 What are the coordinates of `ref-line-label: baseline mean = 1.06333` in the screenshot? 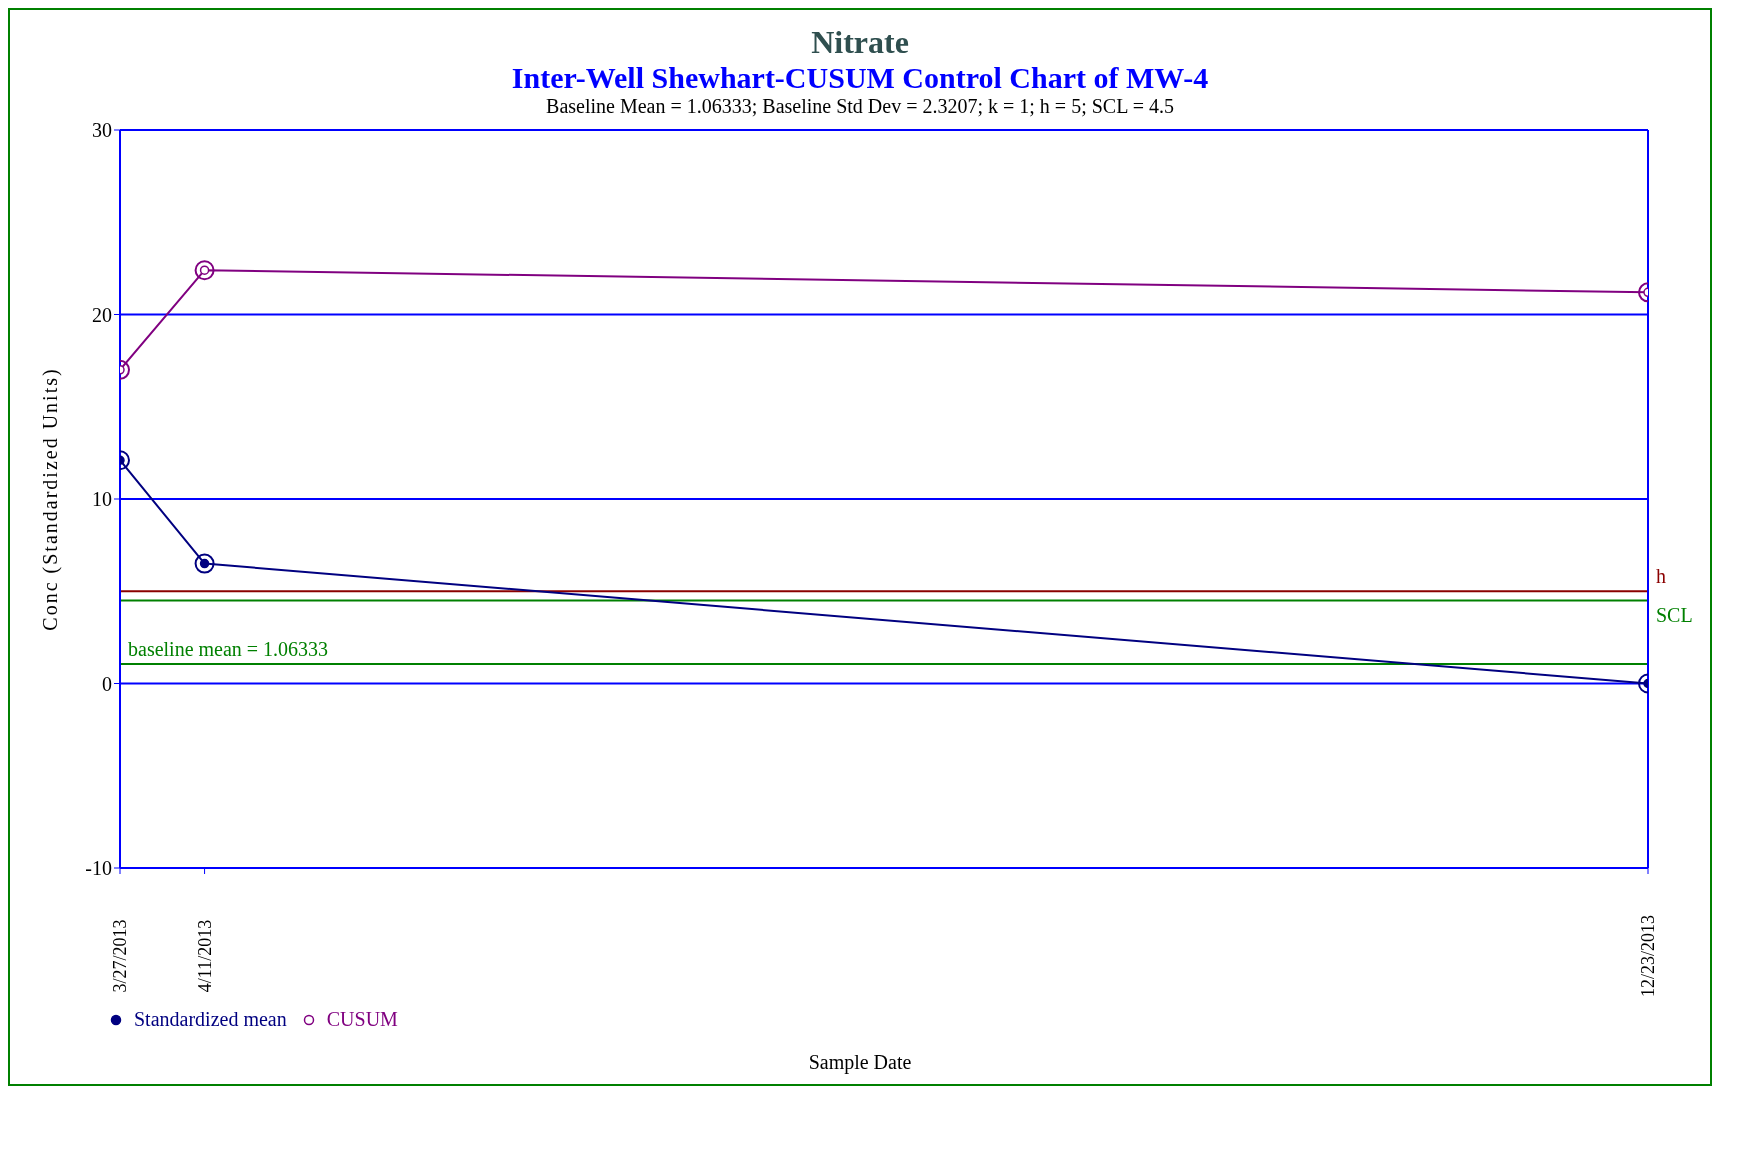 It's located at (228, 648).